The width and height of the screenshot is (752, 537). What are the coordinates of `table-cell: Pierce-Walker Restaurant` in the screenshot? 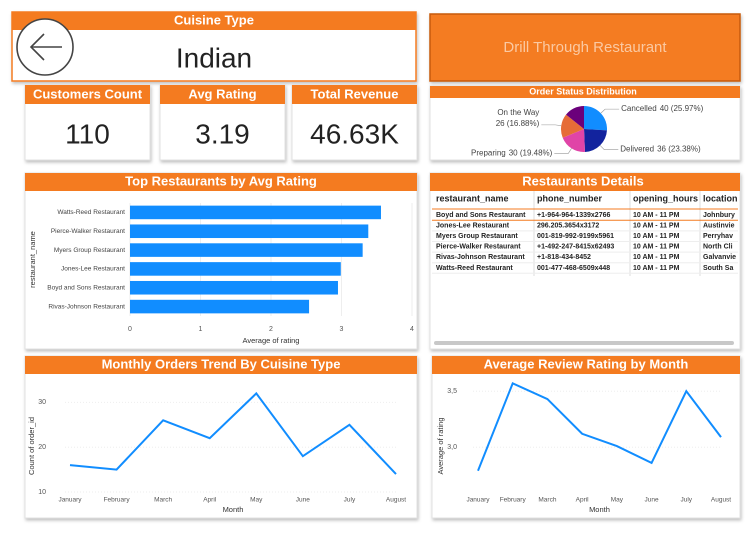 It's located at (478, 247).